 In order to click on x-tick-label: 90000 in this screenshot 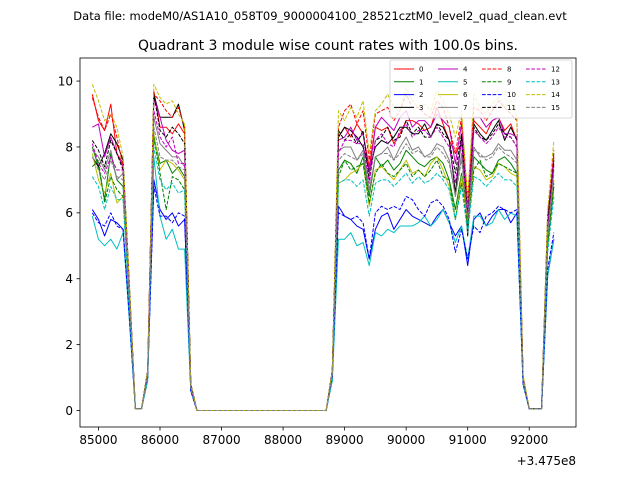, I will do `click(406, 440)`.